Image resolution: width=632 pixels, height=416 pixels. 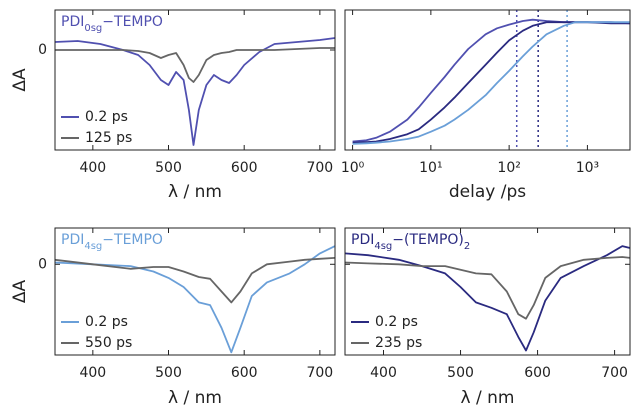 I want to click on x-axis-label: delay /ps, so click(x=487, y=192).